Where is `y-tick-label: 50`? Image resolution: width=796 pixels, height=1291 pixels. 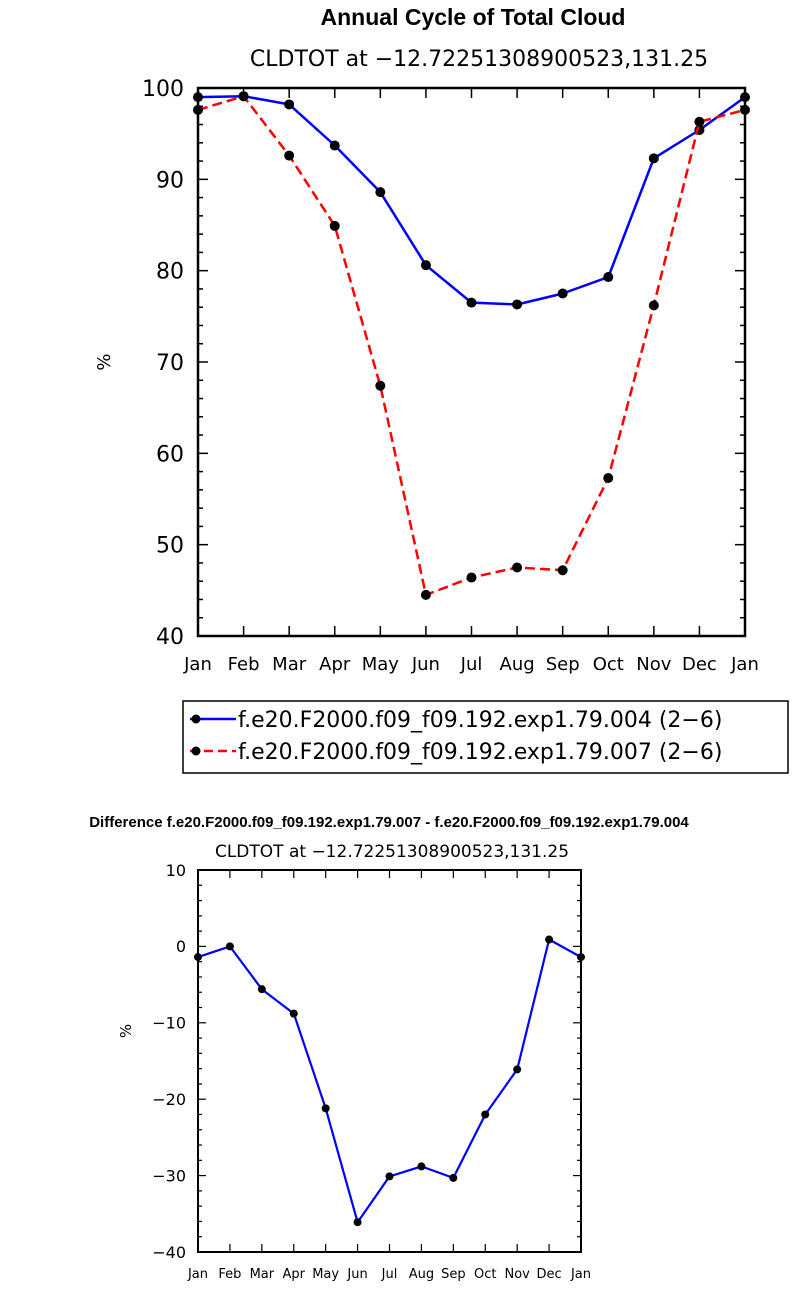
y-tick-label: 50 is located at coordinates (170, 546).